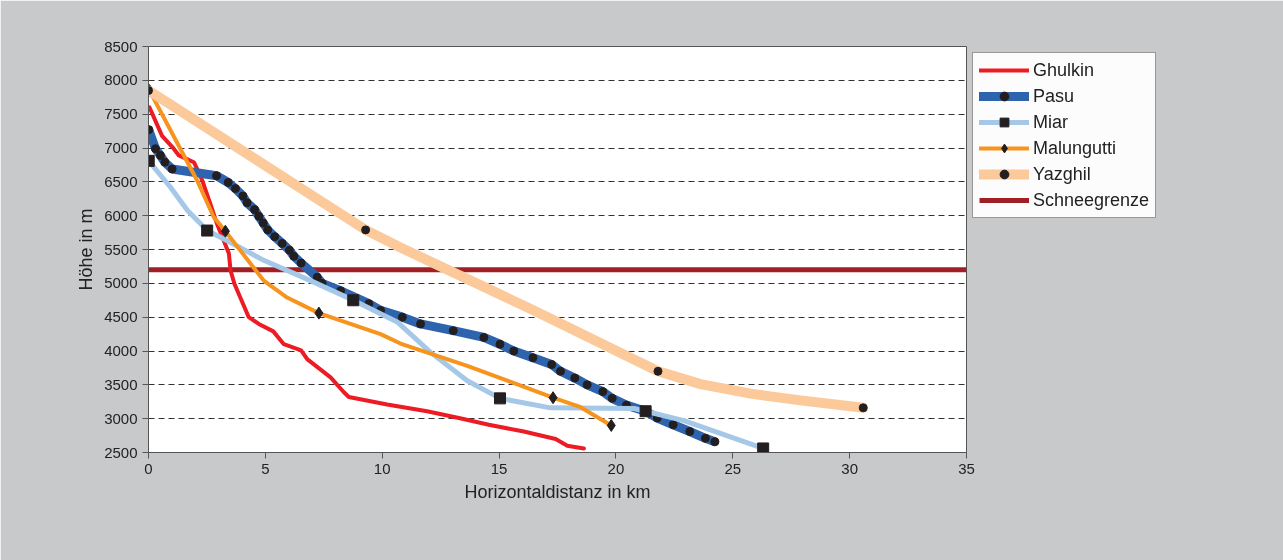  I want to click on x-tick-label: 30, so click(849, 468).